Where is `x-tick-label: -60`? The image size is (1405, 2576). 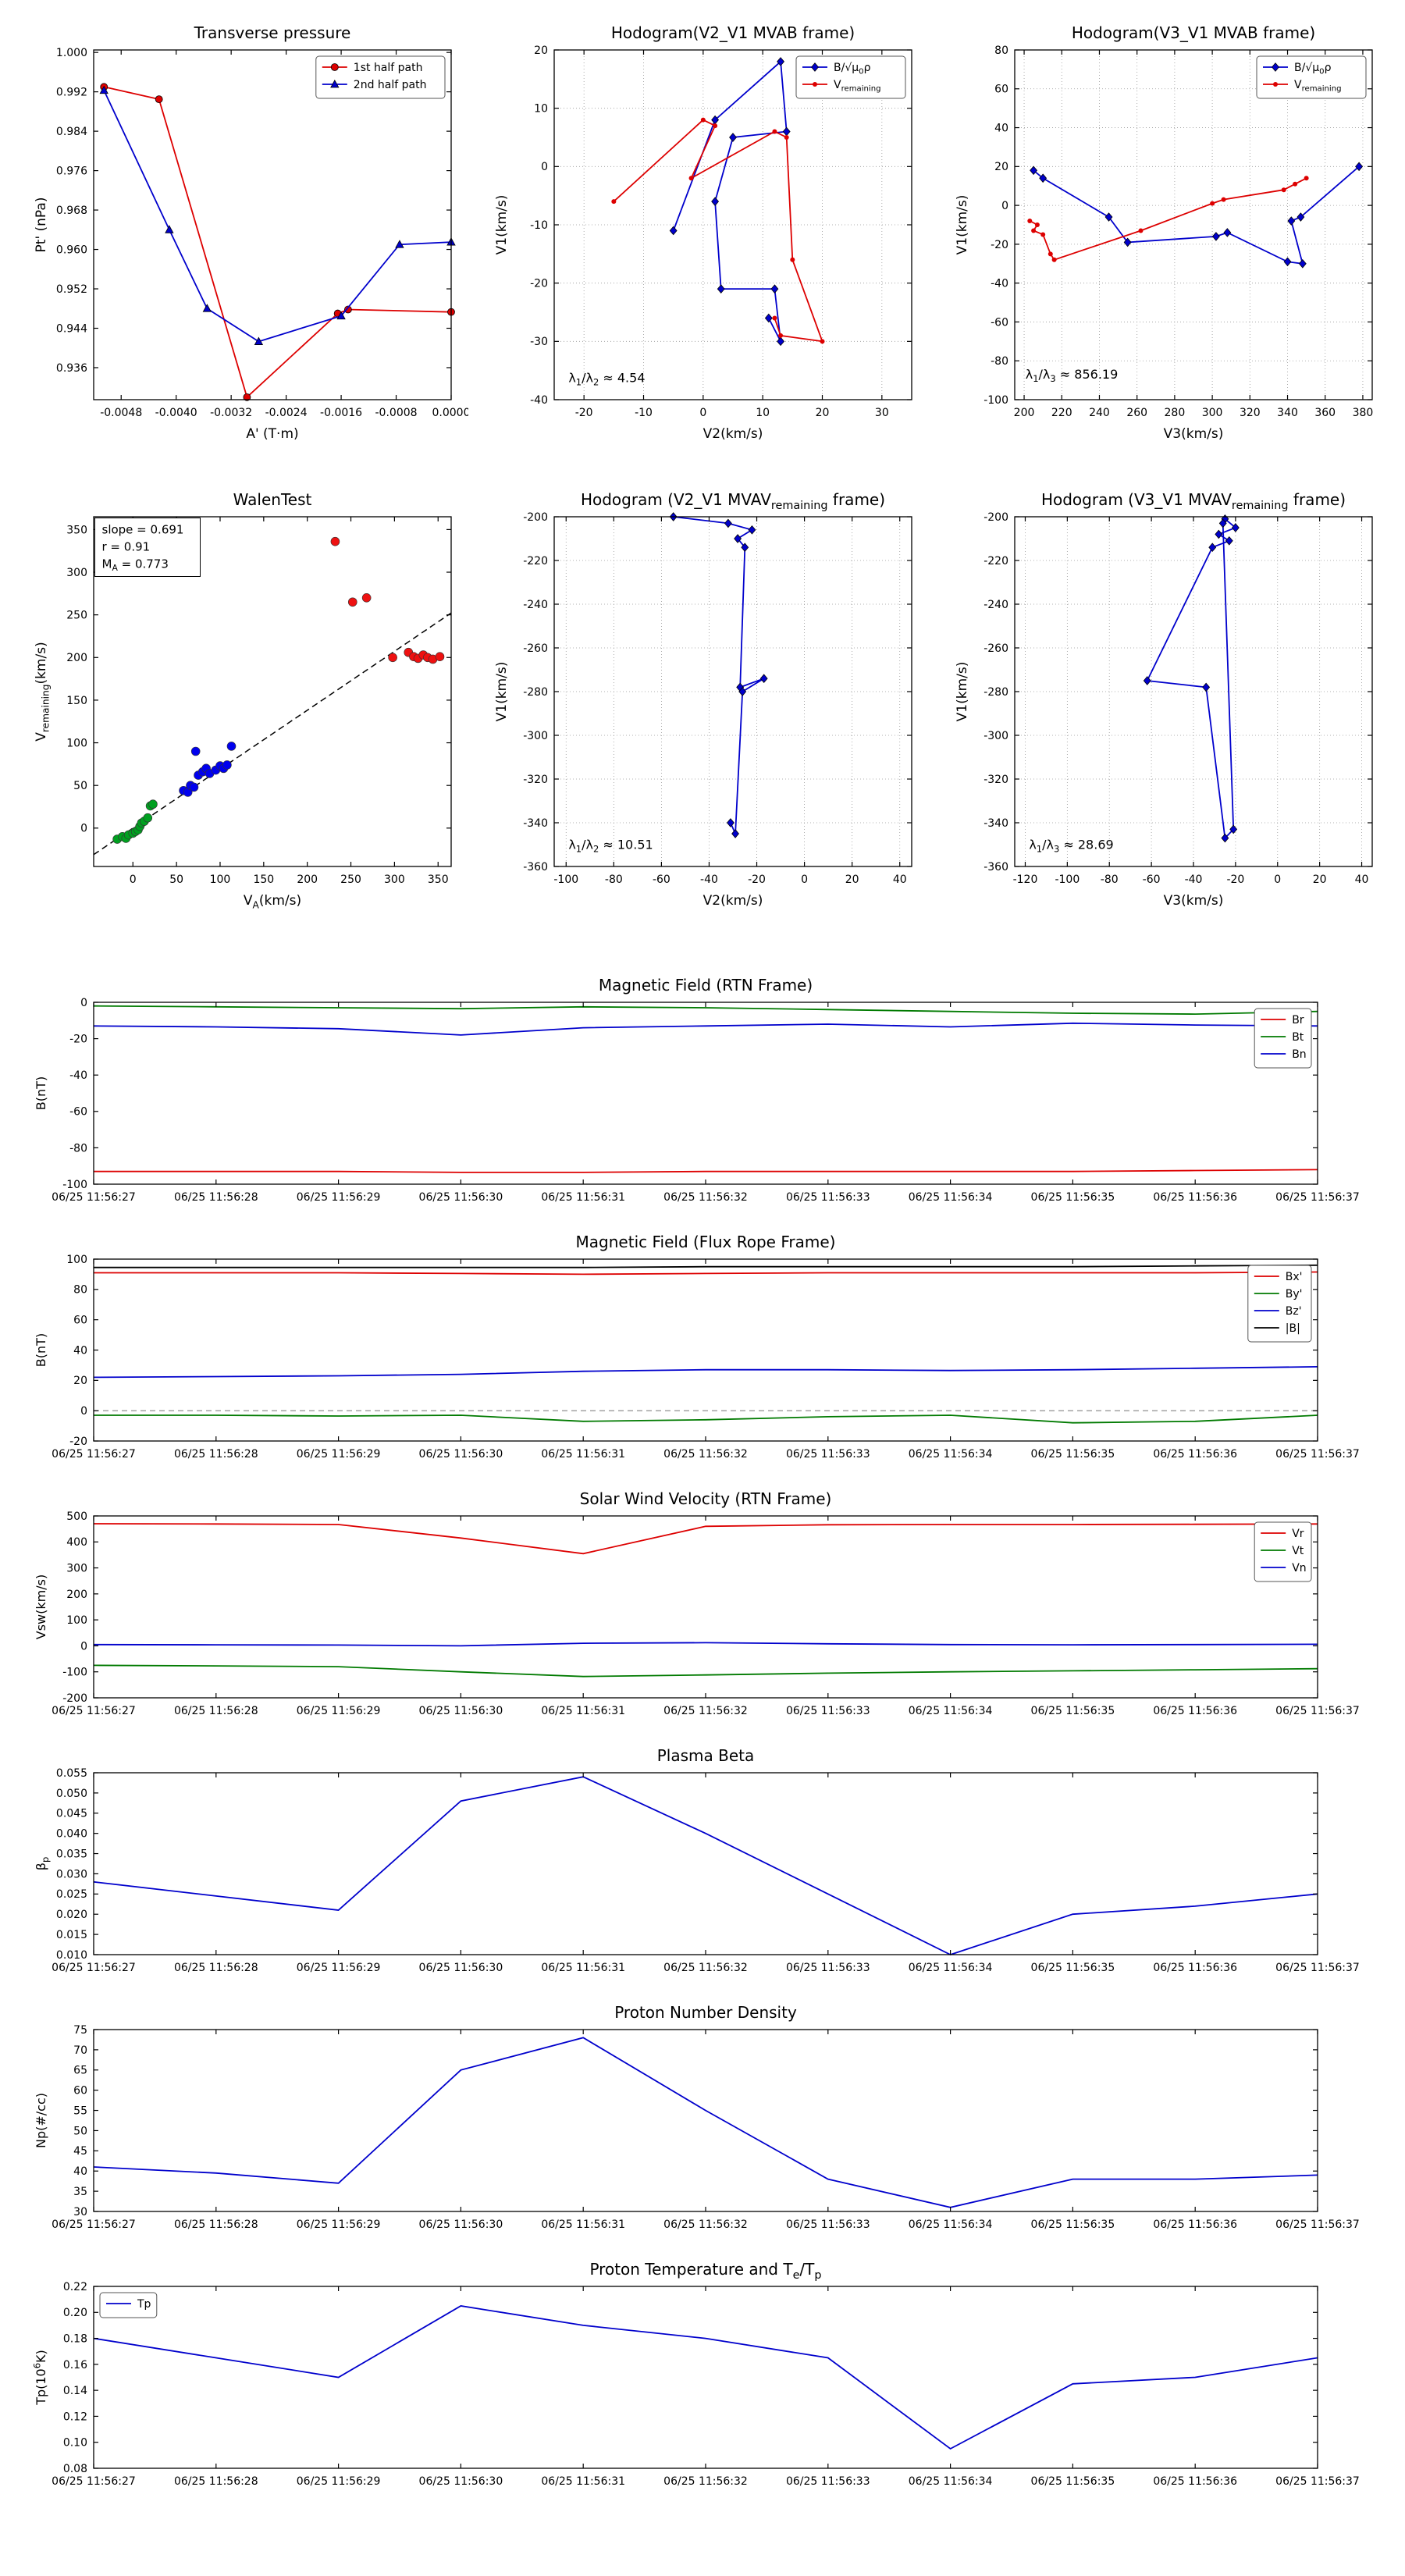
x-tick-label: -60 is located at coordinates (1152, 879).